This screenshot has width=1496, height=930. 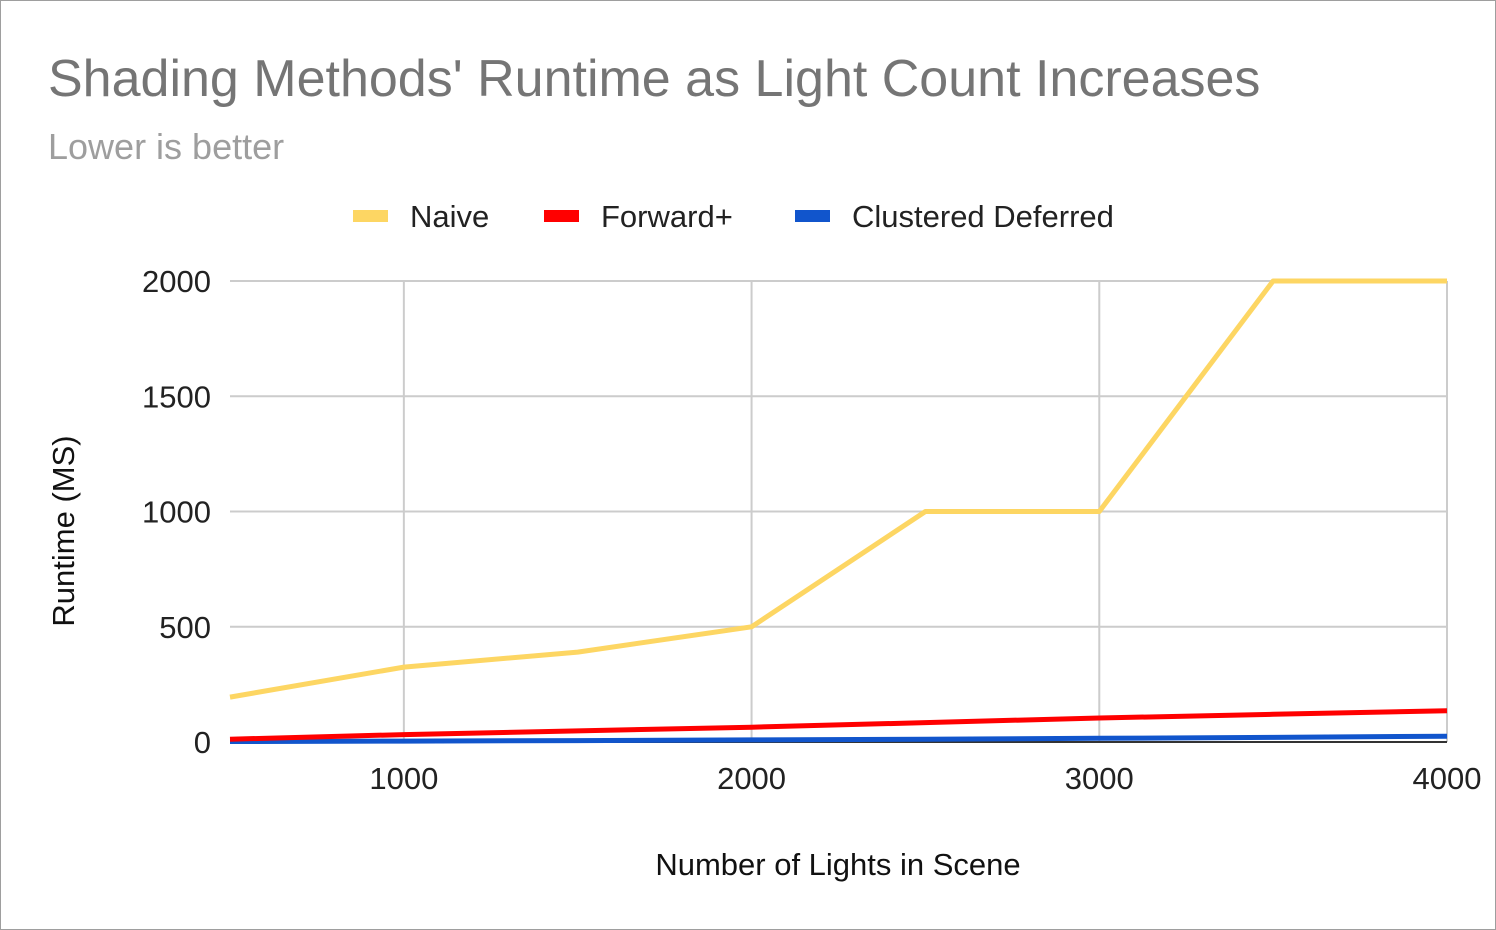 I want to click on legend: Naive Forward+ Clustered Deferred, so click(x=733, y=216).